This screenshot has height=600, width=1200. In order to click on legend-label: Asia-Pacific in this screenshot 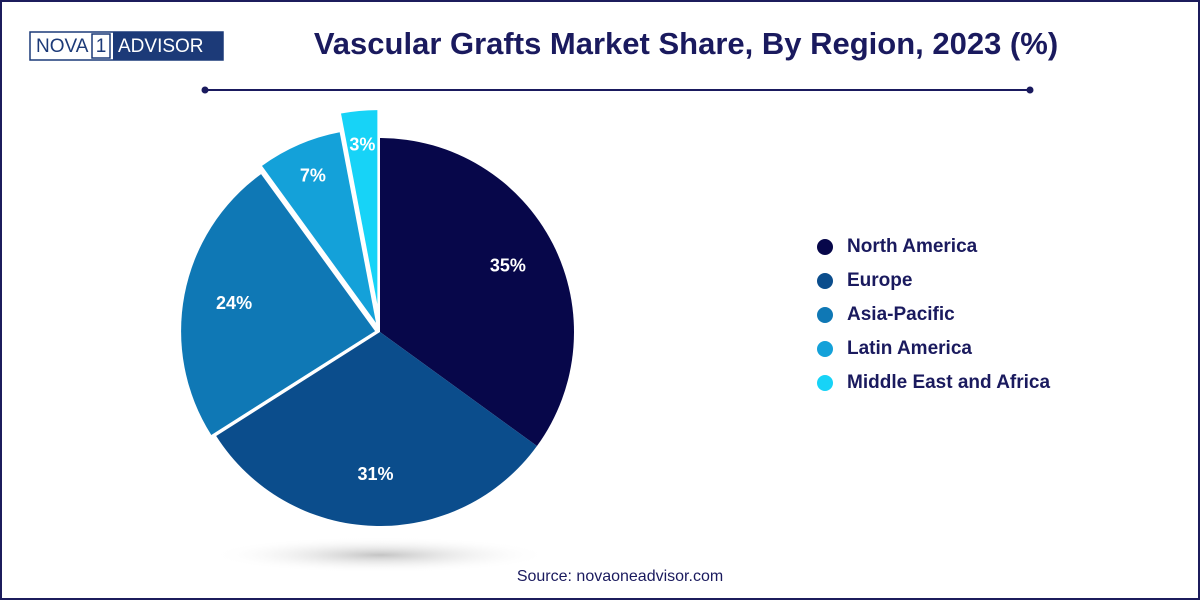, I will do `click(901, 314)`.